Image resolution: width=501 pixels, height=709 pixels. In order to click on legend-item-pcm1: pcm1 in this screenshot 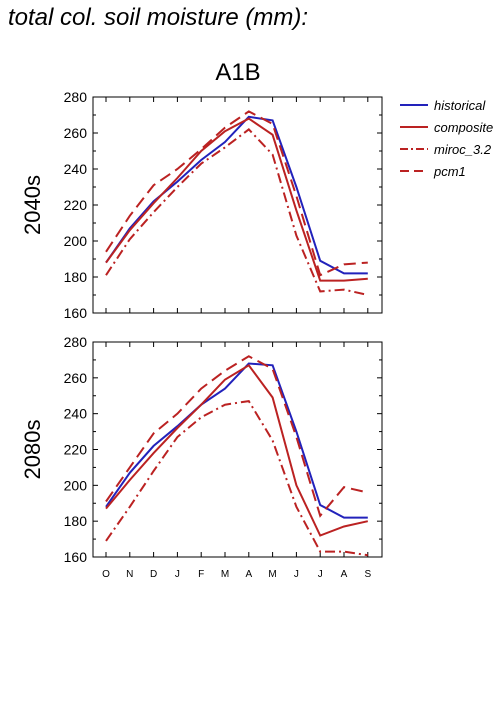, I will do `click(433, 171)`.